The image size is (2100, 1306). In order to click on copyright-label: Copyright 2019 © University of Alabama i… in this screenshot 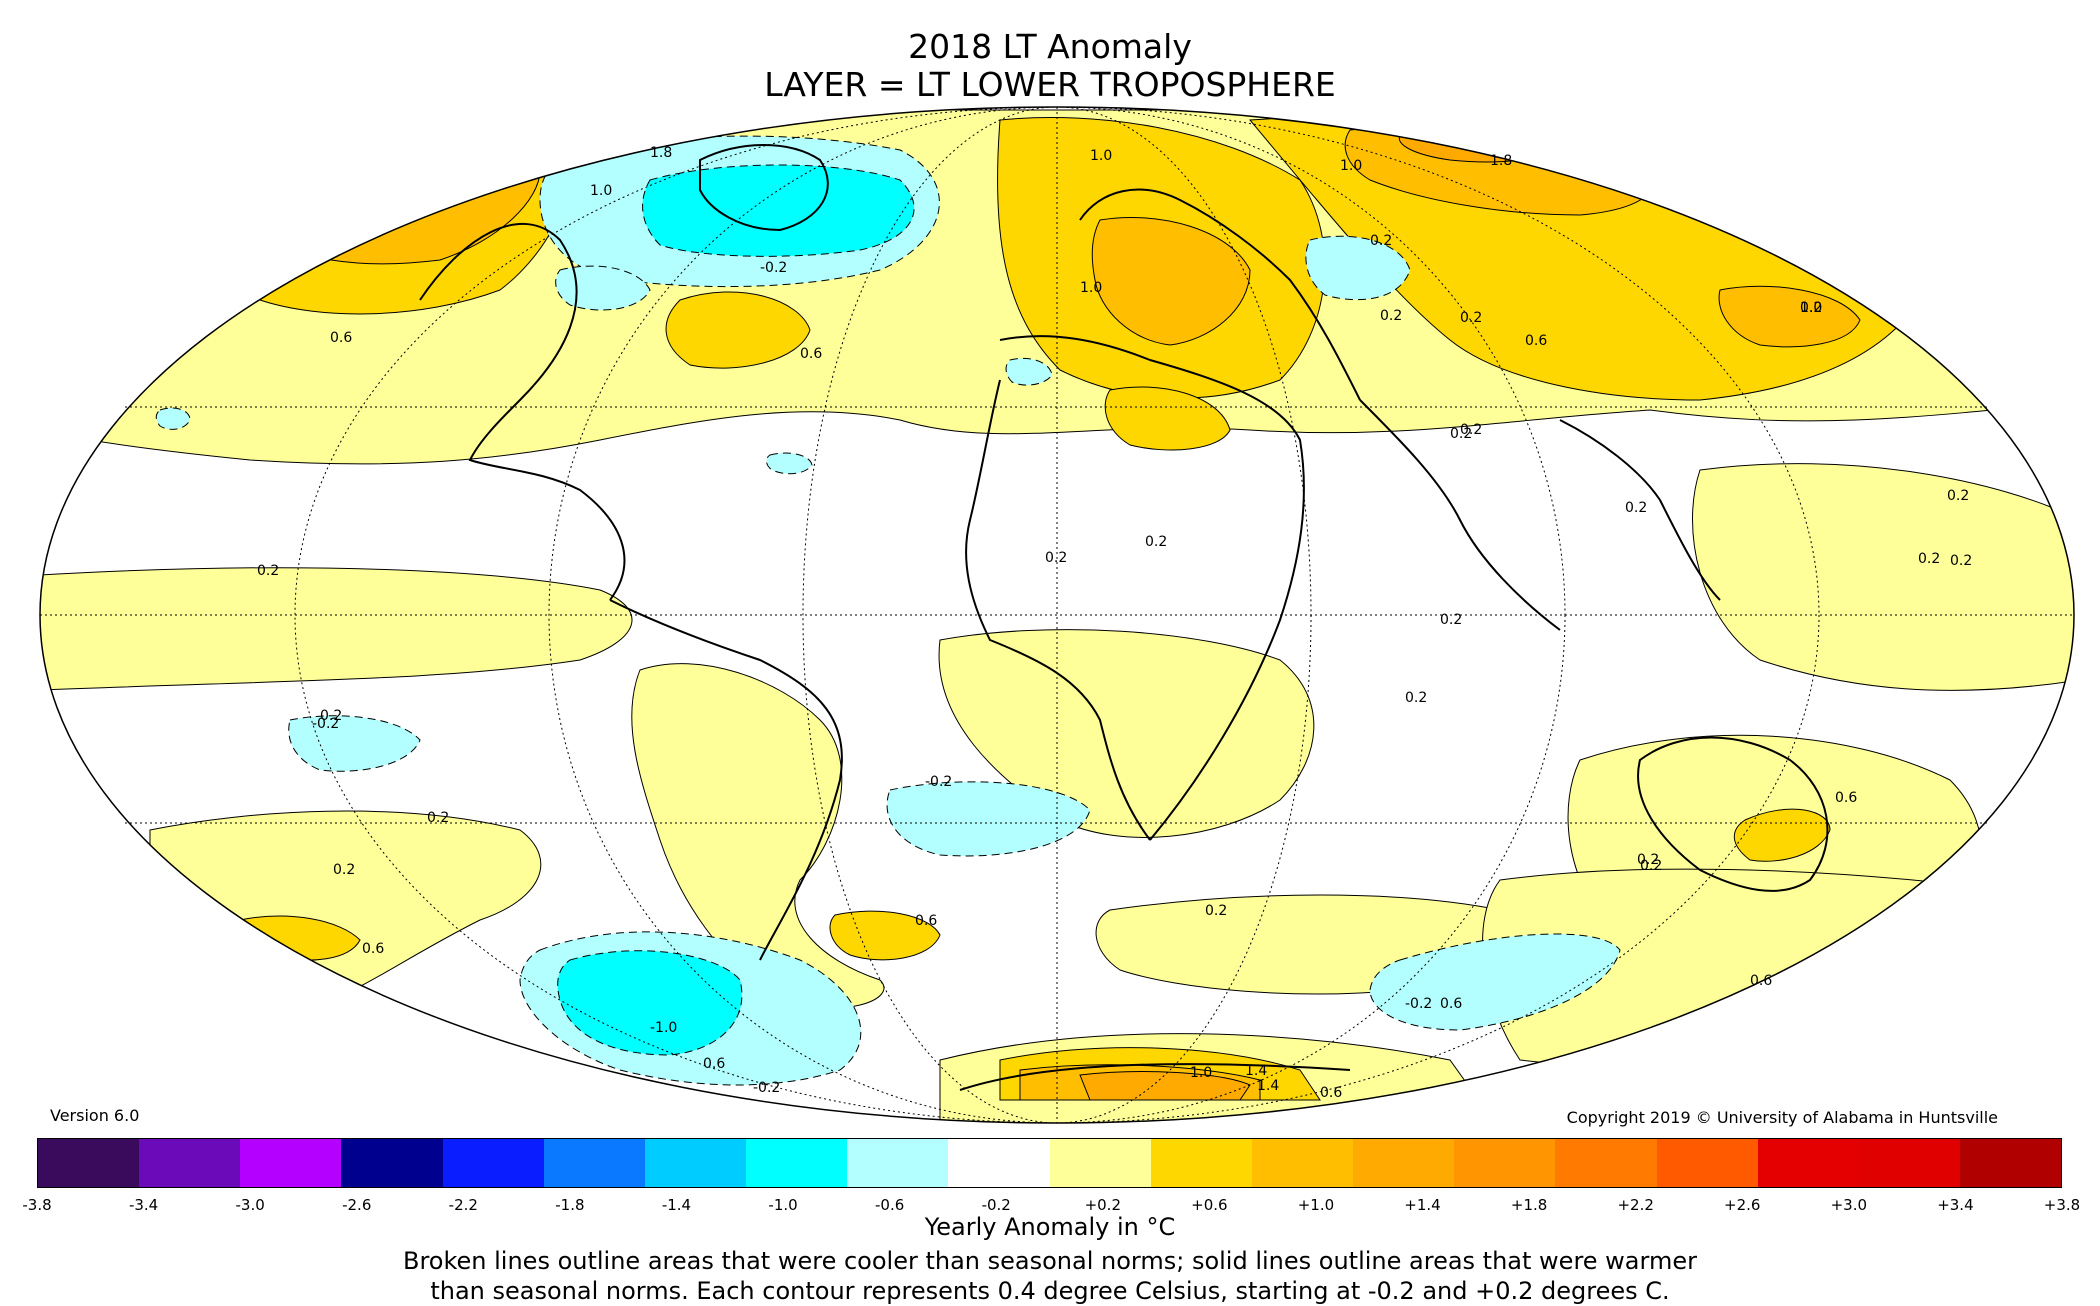, I will do `click(1782, 1117)`.